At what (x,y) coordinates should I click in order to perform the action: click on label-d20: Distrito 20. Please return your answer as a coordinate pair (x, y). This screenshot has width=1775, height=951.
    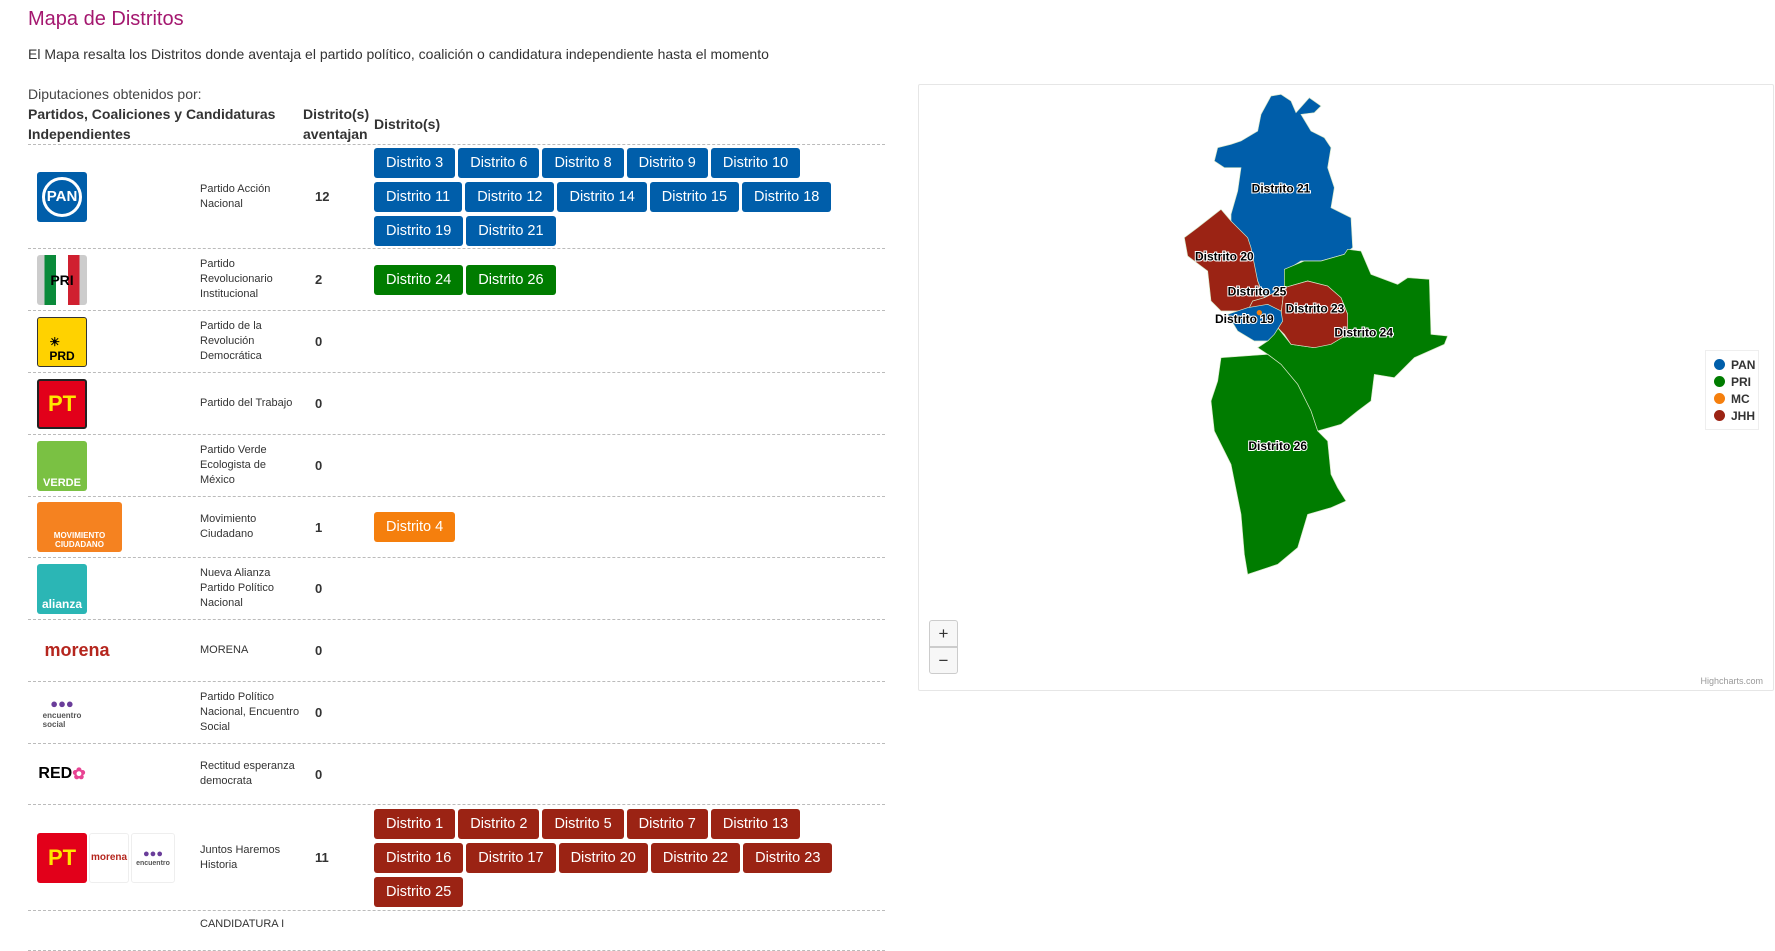
    Looking at the image, I should click on (1224, 256).